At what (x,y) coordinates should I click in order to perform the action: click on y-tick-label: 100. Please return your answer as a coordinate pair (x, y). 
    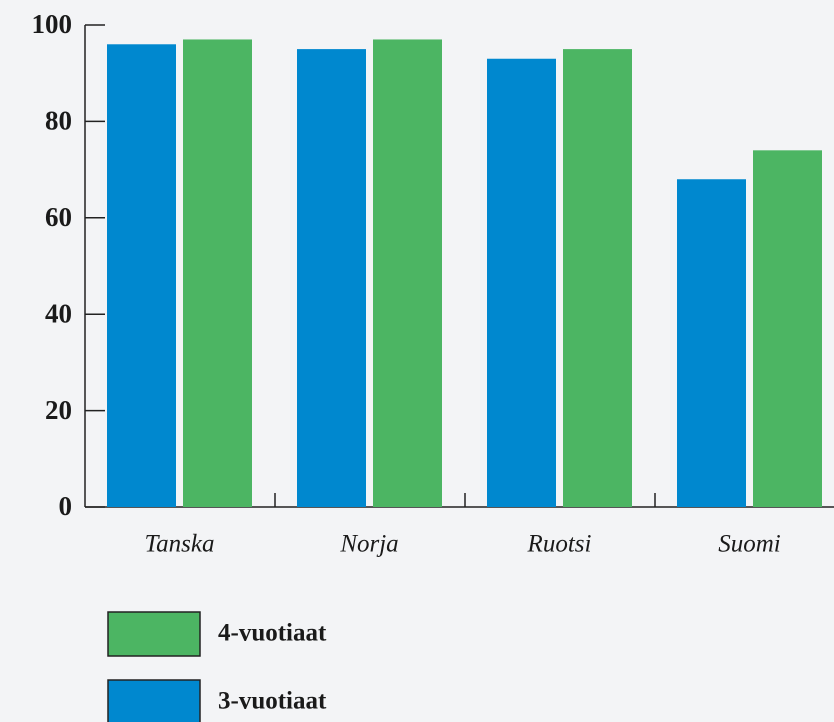
    Looking at the image, I should click on (52, 24).